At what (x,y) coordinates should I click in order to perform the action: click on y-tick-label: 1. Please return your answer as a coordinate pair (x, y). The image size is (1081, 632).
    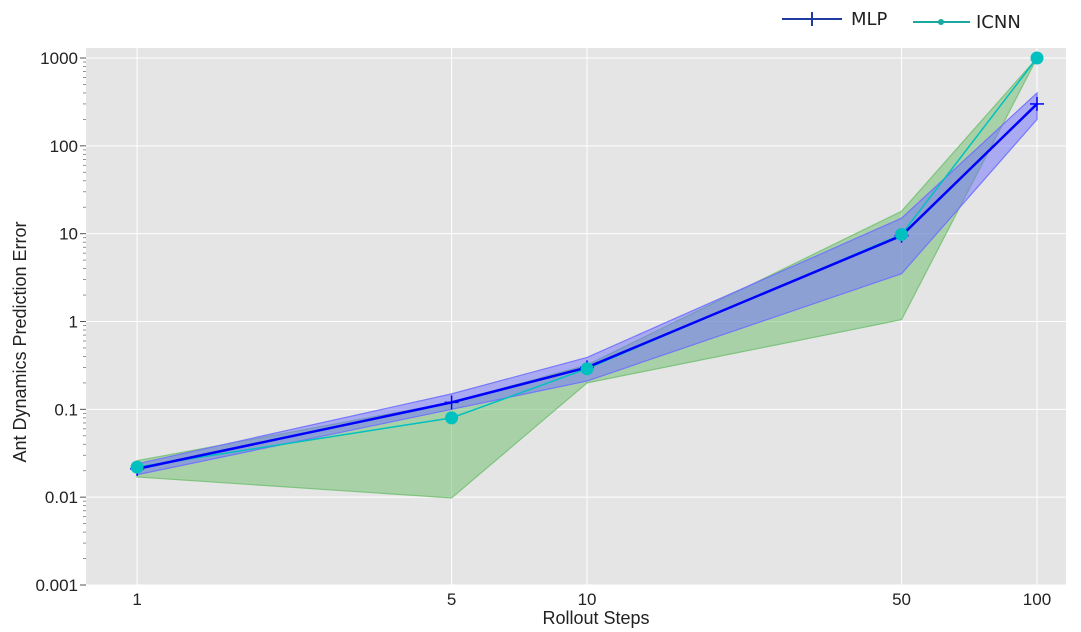
    Looking at the image, I should click on (73, 322).